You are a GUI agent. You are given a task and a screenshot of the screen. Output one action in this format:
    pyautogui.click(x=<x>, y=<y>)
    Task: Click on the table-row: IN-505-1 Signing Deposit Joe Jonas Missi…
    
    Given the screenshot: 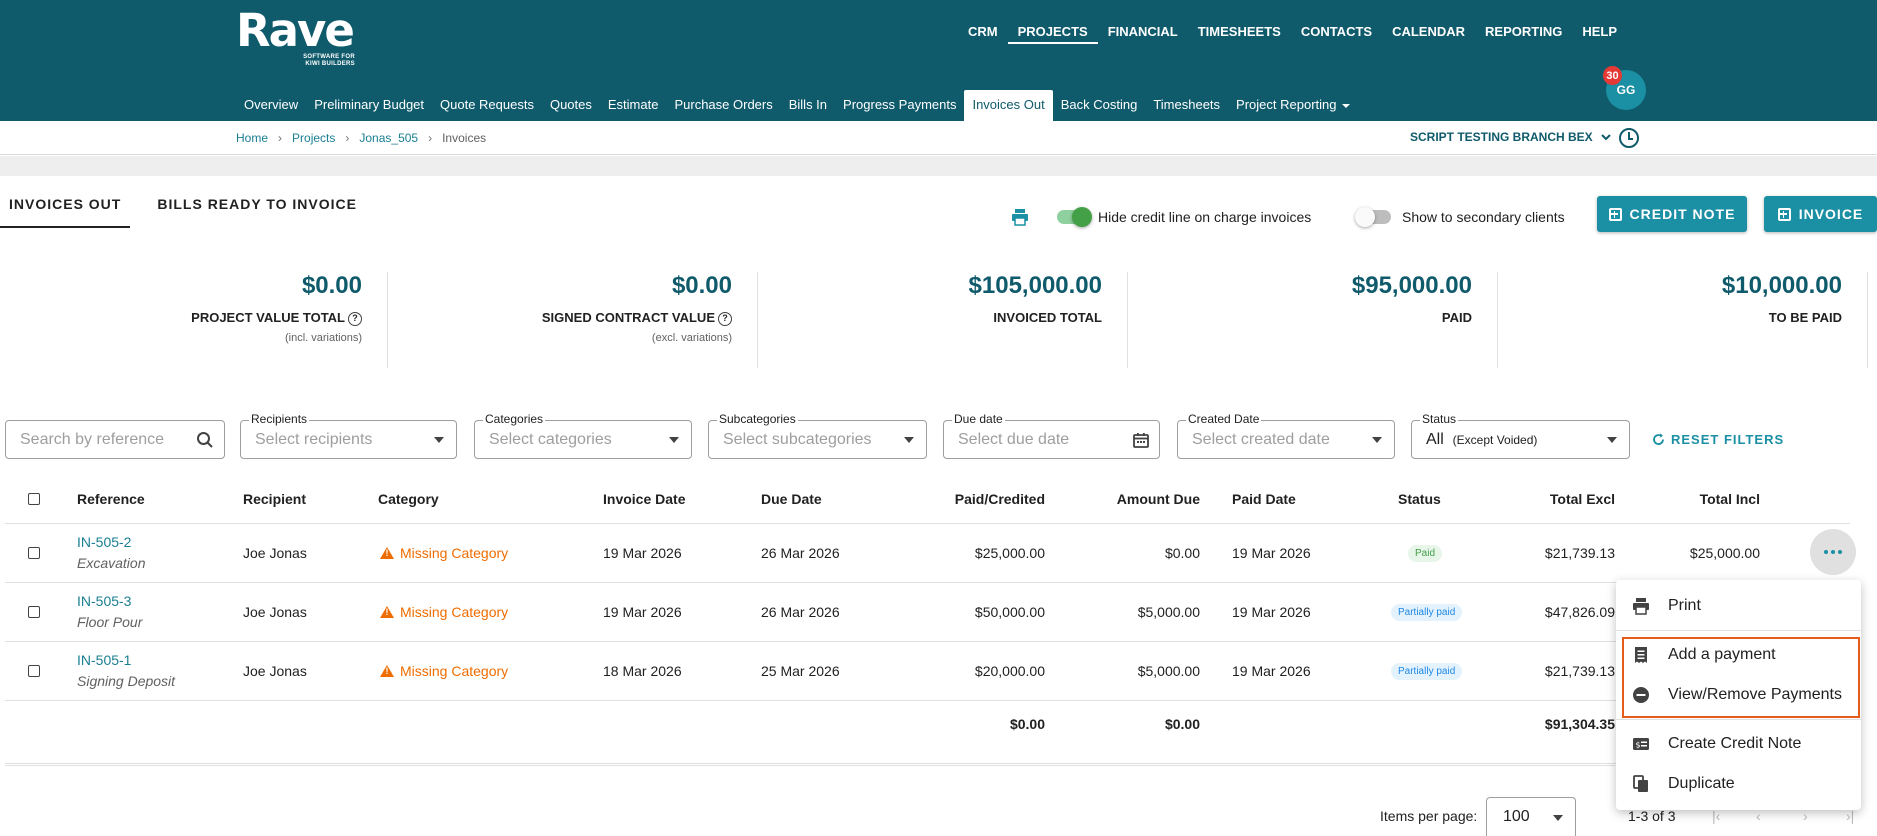 What is the action you would take?
    pyautogui.click(x=927, y=671)
    